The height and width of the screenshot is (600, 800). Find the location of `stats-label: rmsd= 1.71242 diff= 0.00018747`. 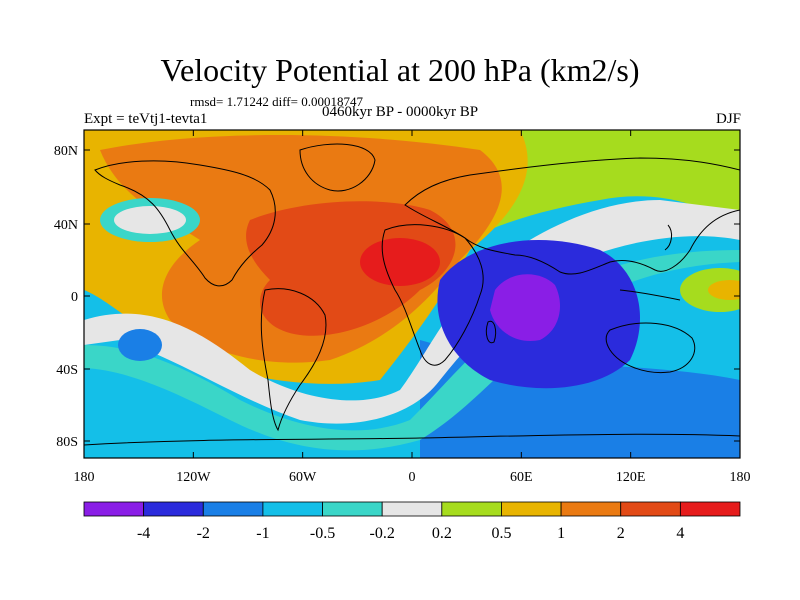

stats-label: rmsd= 1.71242 diff= 0.00018747 is located at coordinates (276, 101).